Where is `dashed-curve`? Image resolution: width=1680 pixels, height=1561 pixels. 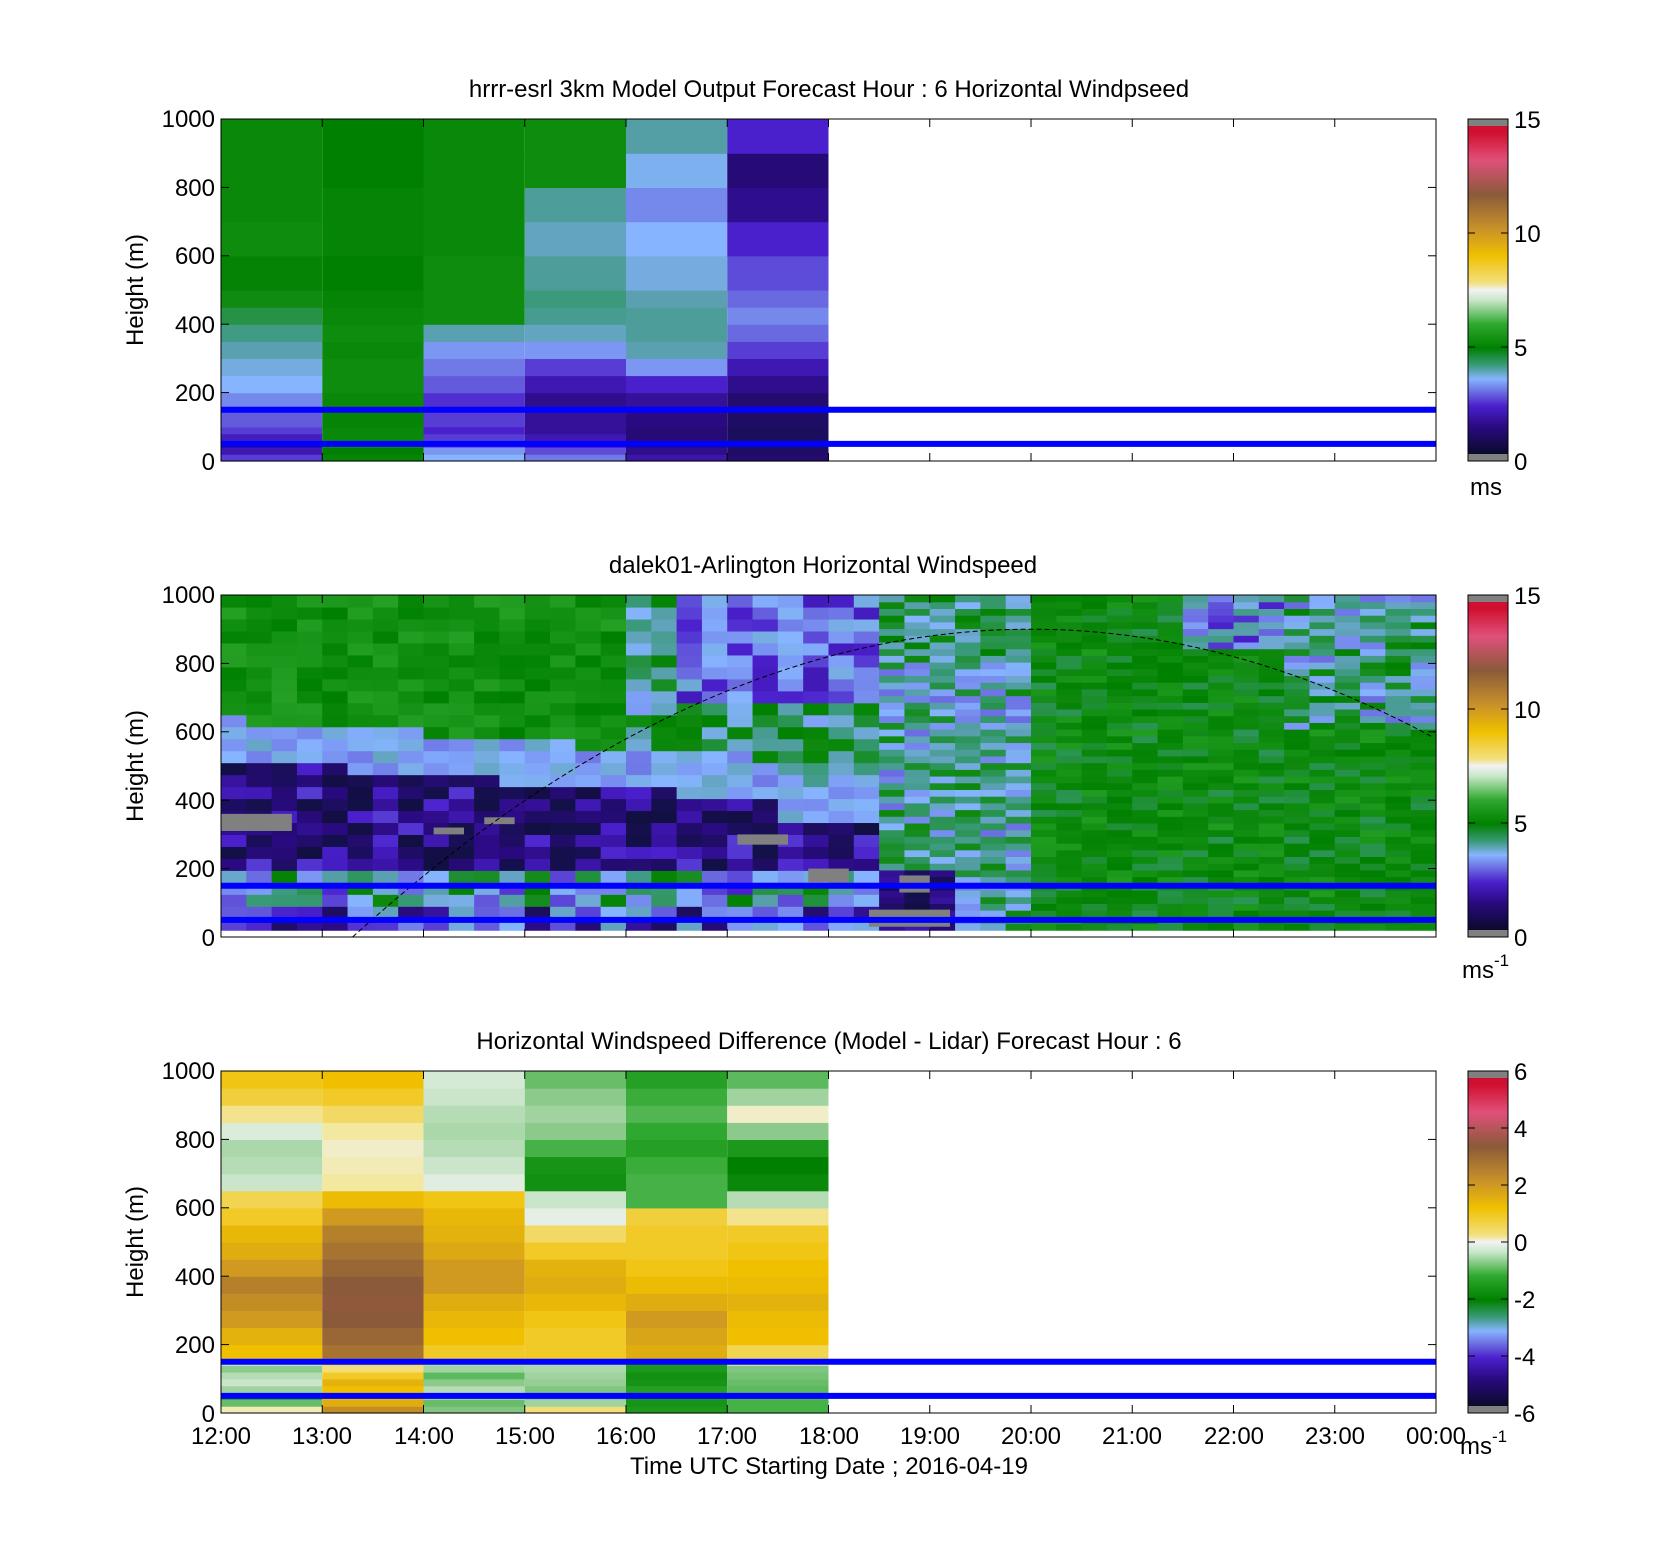 dashed-curve is located at coordinates (892, 783).